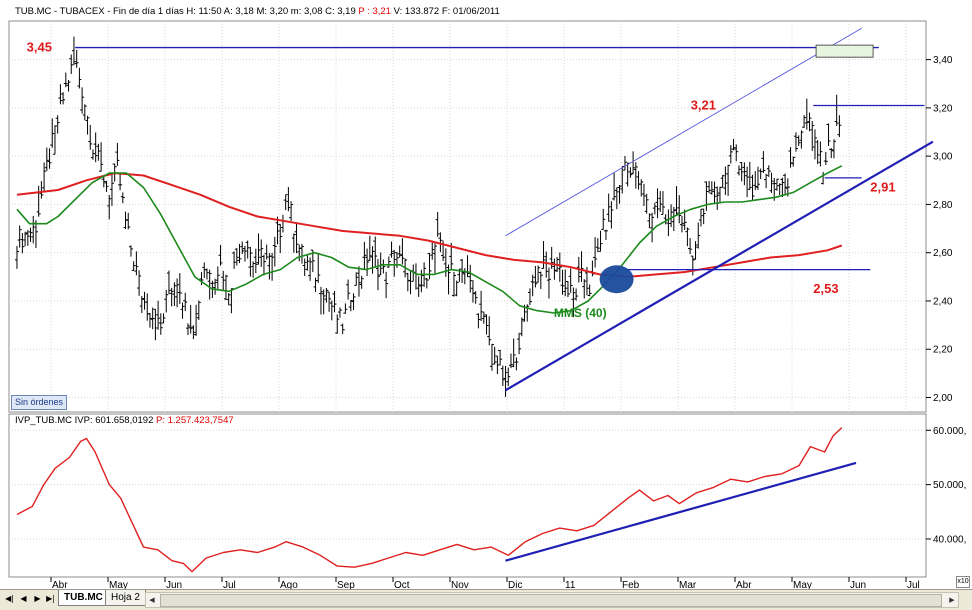 Image resolution: width=972 pixels, height=610 pixels. I want to click on tab-hoja-2: Hoja 2, so click(125, 598).